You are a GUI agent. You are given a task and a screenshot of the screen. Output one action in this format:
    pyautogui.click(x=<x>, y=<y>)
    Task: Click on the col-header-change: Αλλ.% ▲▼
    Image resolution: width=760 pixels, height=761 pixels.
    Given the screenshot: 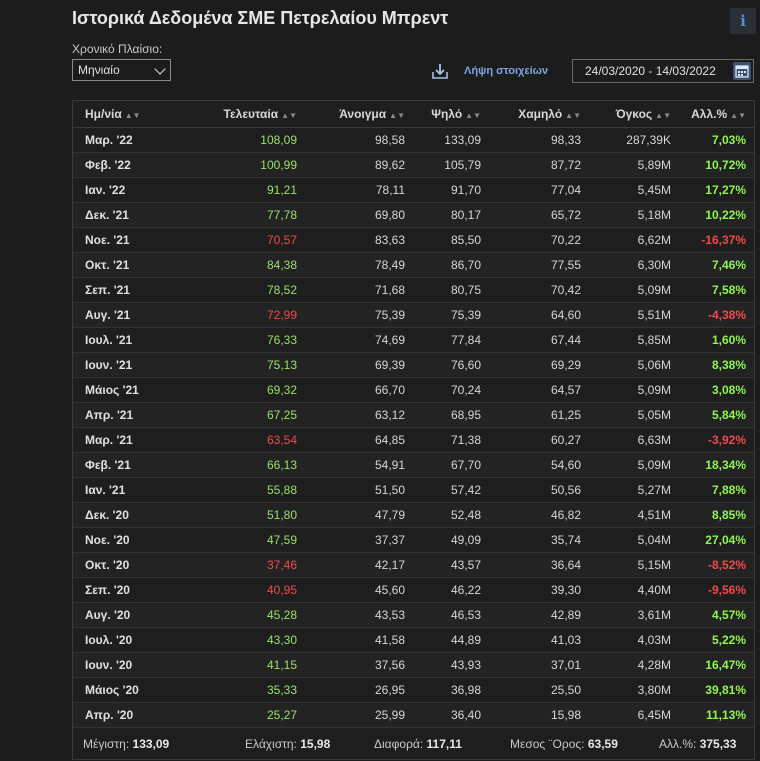 What is the action you would take?
    pyautogui.click(x=716, y=114)
    